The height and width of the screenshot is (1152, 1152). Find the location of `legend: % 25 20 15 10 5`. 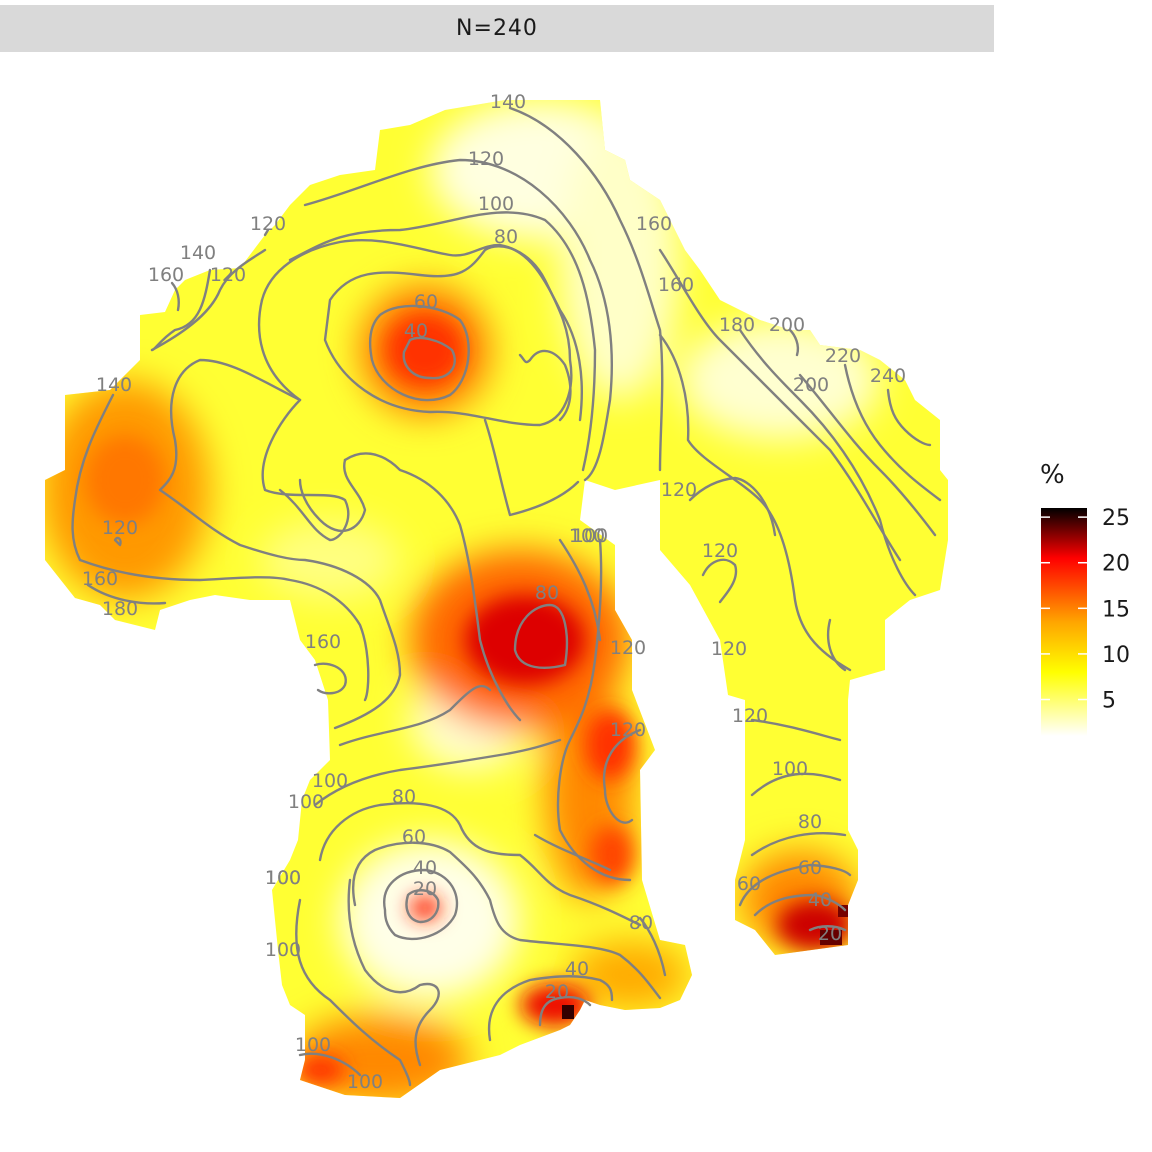

legend: % 25 20 15 10 5 is located at coordinates (1052, 475).